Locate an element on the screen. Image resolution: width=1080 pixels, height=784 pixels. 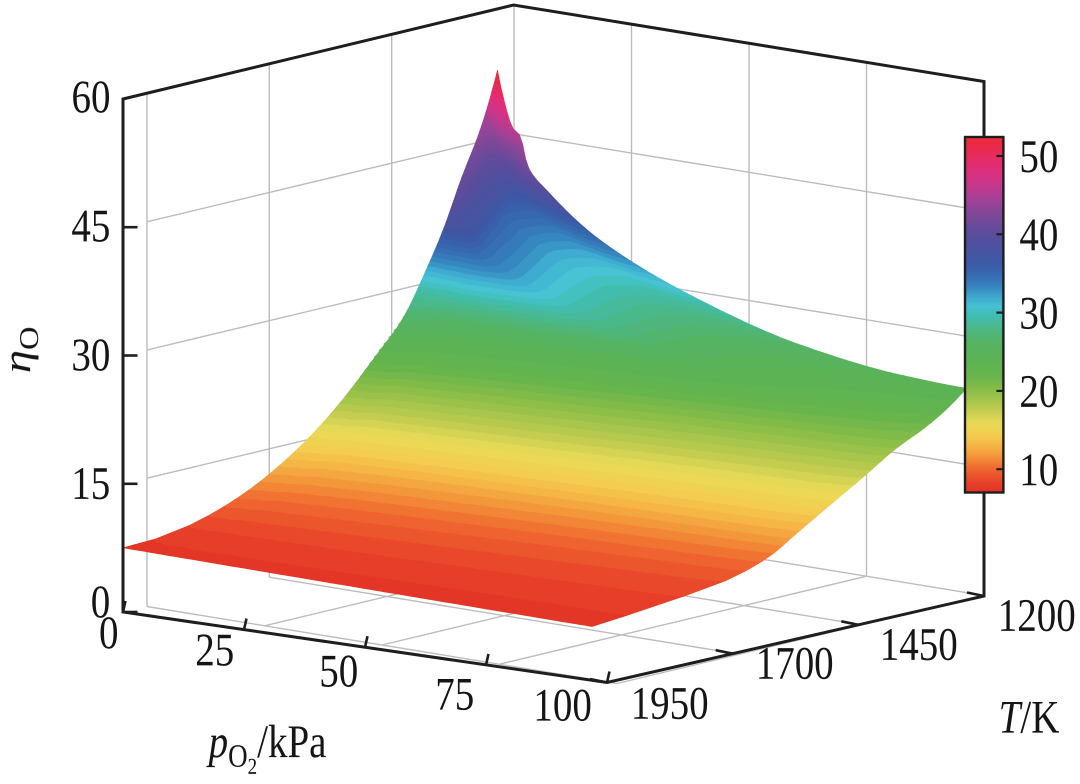
svg-text: T/K is located at coordinates (1029, 717).